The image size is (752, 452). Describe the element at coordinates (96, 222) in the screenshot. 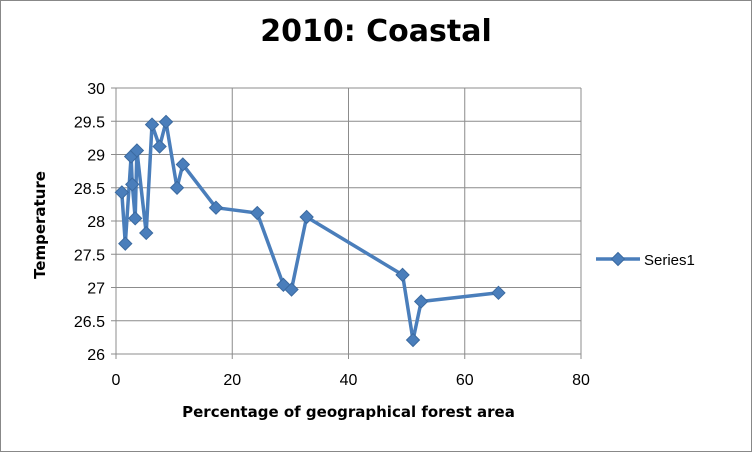

I see `y-tick-label: 28` at that location.